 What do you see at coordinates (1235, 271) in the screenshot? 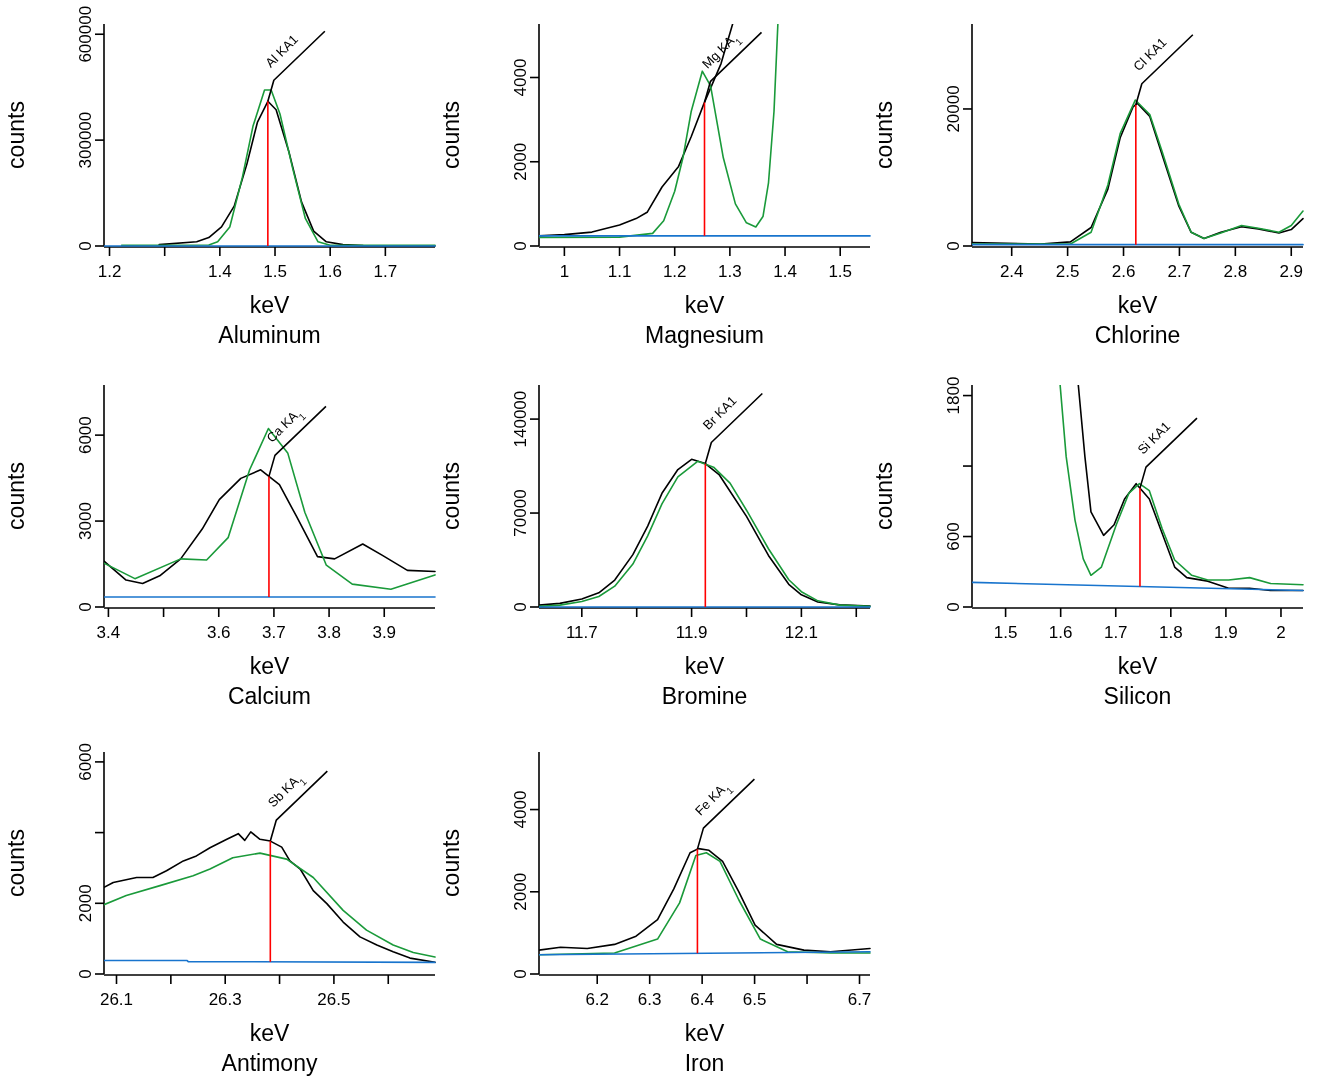
I see `x-tick-label: 2.8` at bounding box center [1235, 271].